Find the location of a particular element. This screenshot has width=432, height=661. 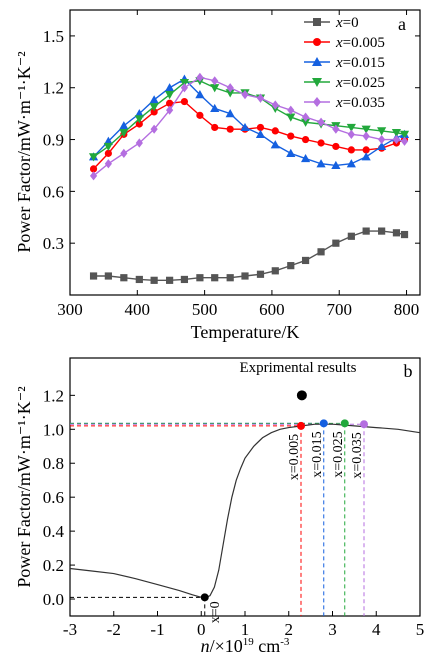

point-label-text: x=0.035 is located at coordinates (357, 455).